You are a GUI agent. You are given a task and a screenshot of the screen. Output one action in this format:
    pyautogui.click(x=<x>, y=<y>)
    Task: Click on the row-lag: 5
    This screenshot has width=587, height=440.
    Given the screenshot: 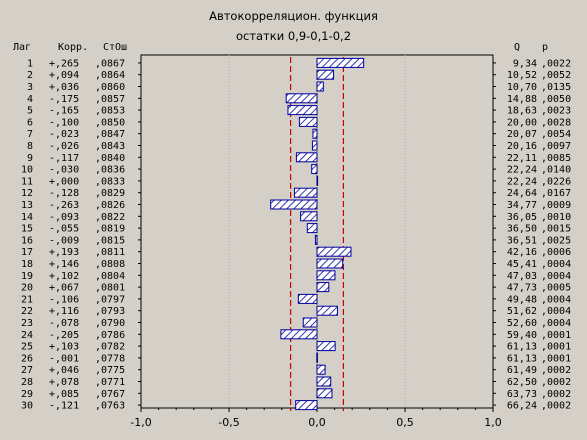 What is the action you would take?
    pyautogui.click(x=30, y=111)
    